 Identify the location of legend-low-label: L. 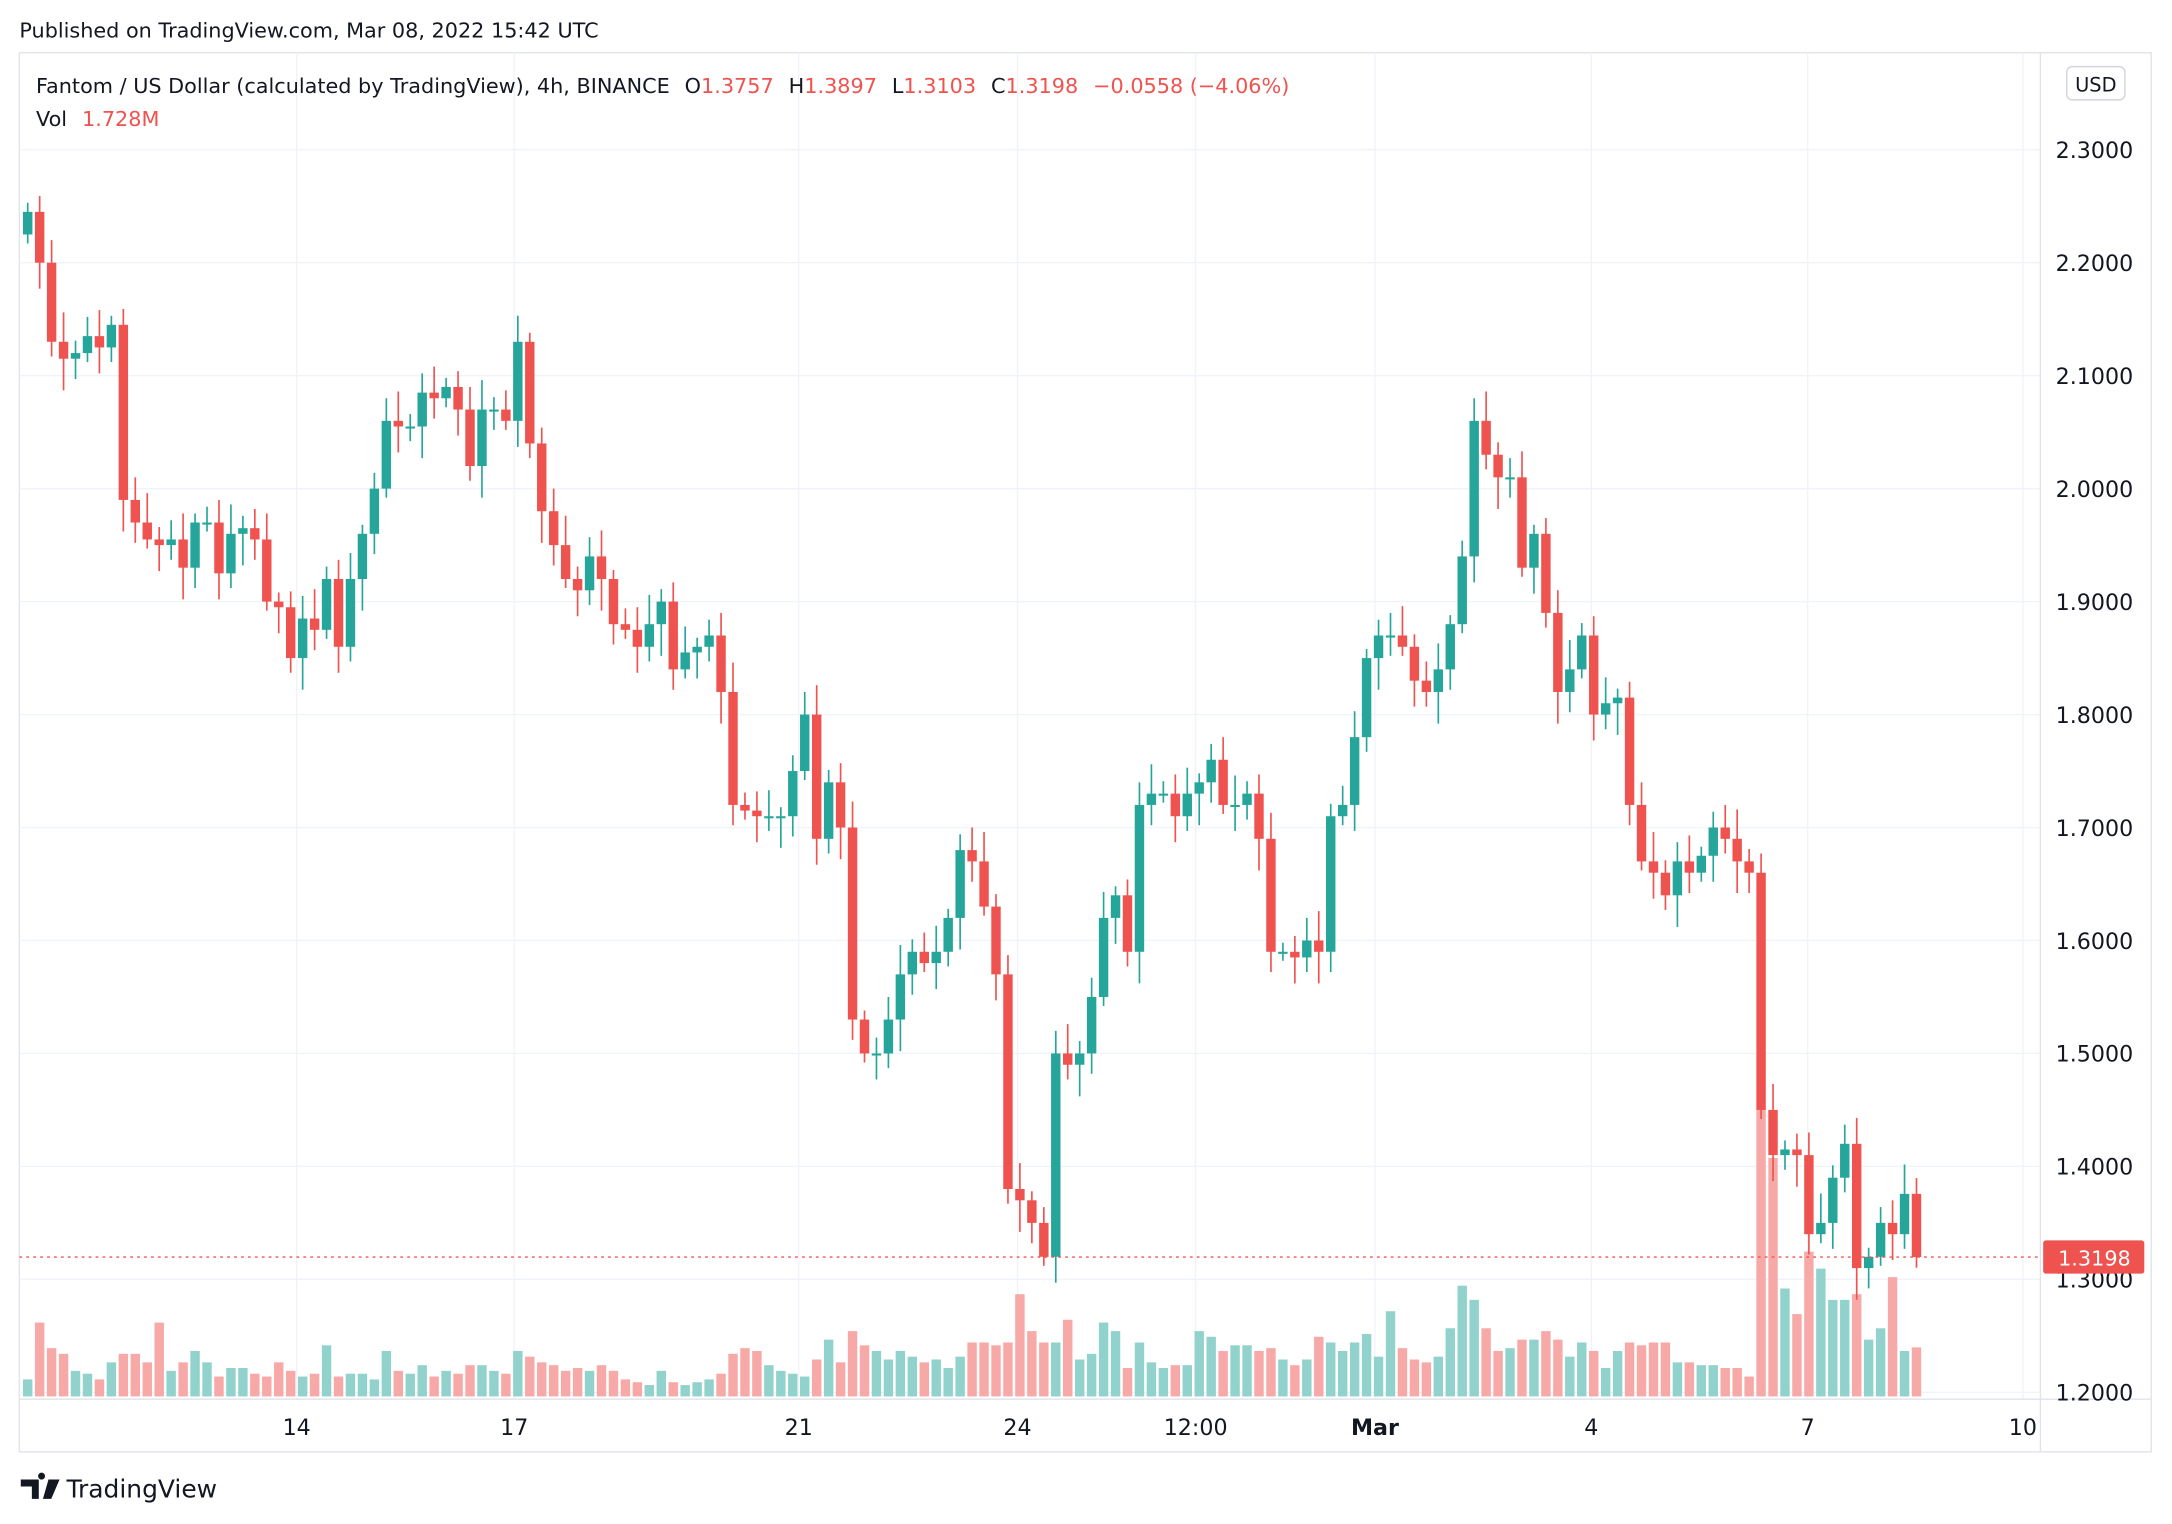
(898, 86).